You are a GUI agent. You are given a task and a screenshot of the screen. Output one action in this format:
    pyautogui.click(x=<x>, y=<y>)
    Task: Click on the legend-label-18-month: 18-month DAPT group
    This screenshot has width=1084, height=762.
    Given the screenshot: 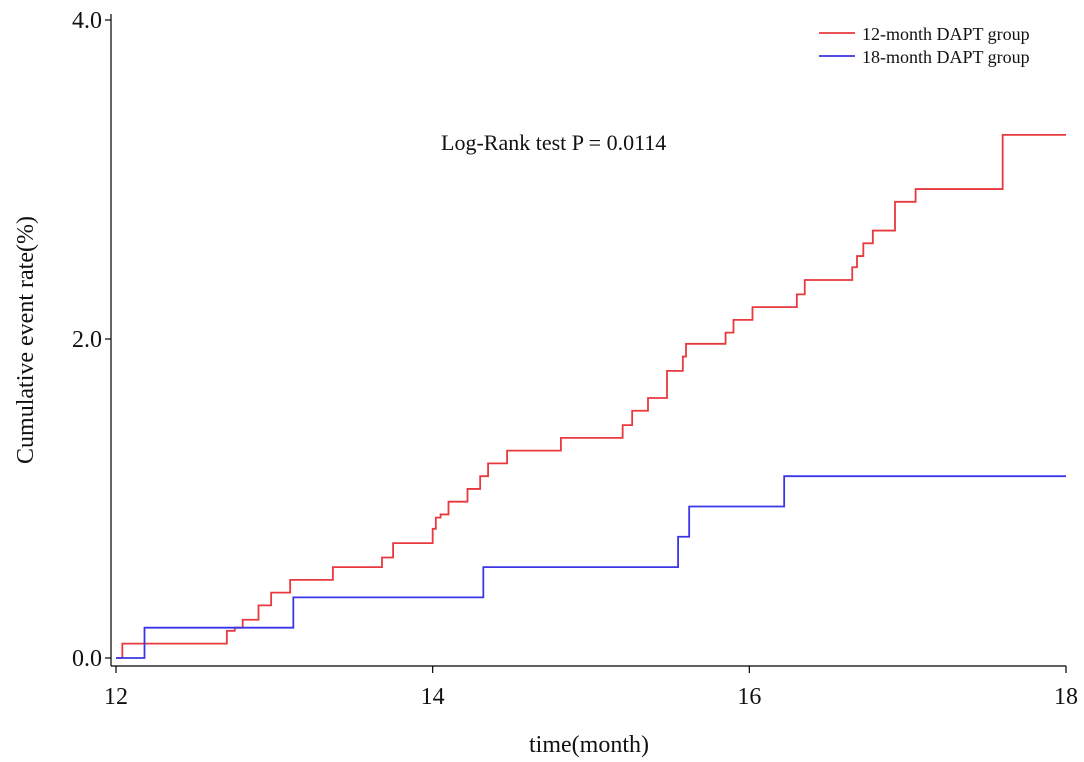 What is the action you would take?
    pyautogui.click(x=946, y=57)
    